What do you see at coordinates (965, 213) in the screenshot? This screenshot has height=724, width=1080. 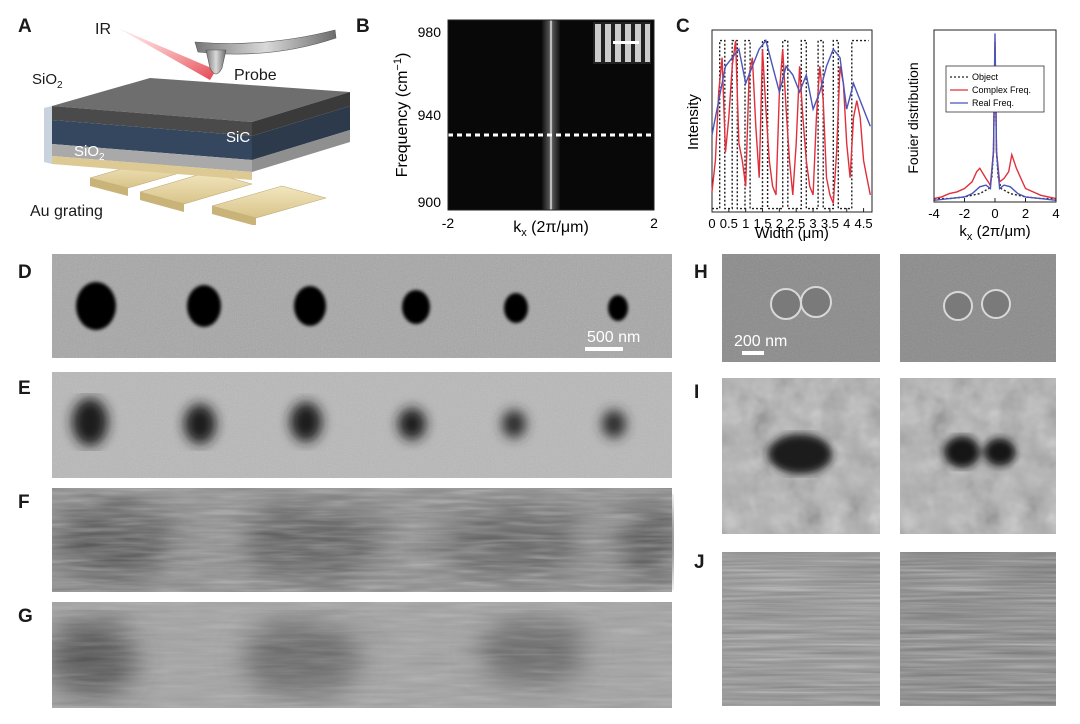 I see `xtick-label: -2` at bounding box center [965, 213].